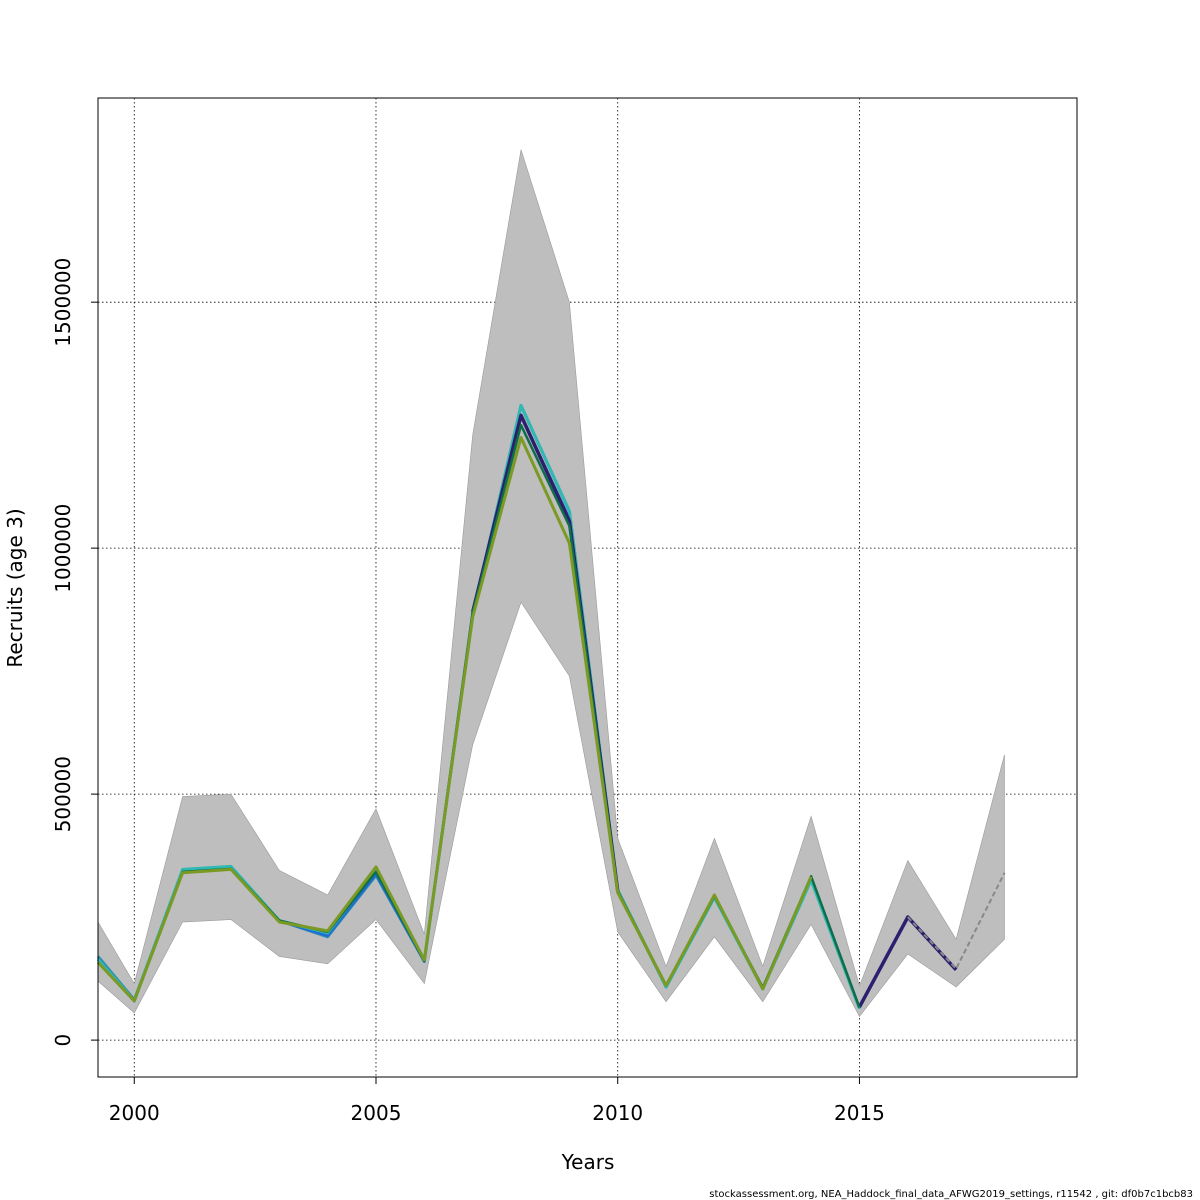 The image size is (1200, 1200). What do you see at coordinates (63, 302) in the screenshot?
I see `y-tick-label: 1500000` at bounding box center [63, 302].